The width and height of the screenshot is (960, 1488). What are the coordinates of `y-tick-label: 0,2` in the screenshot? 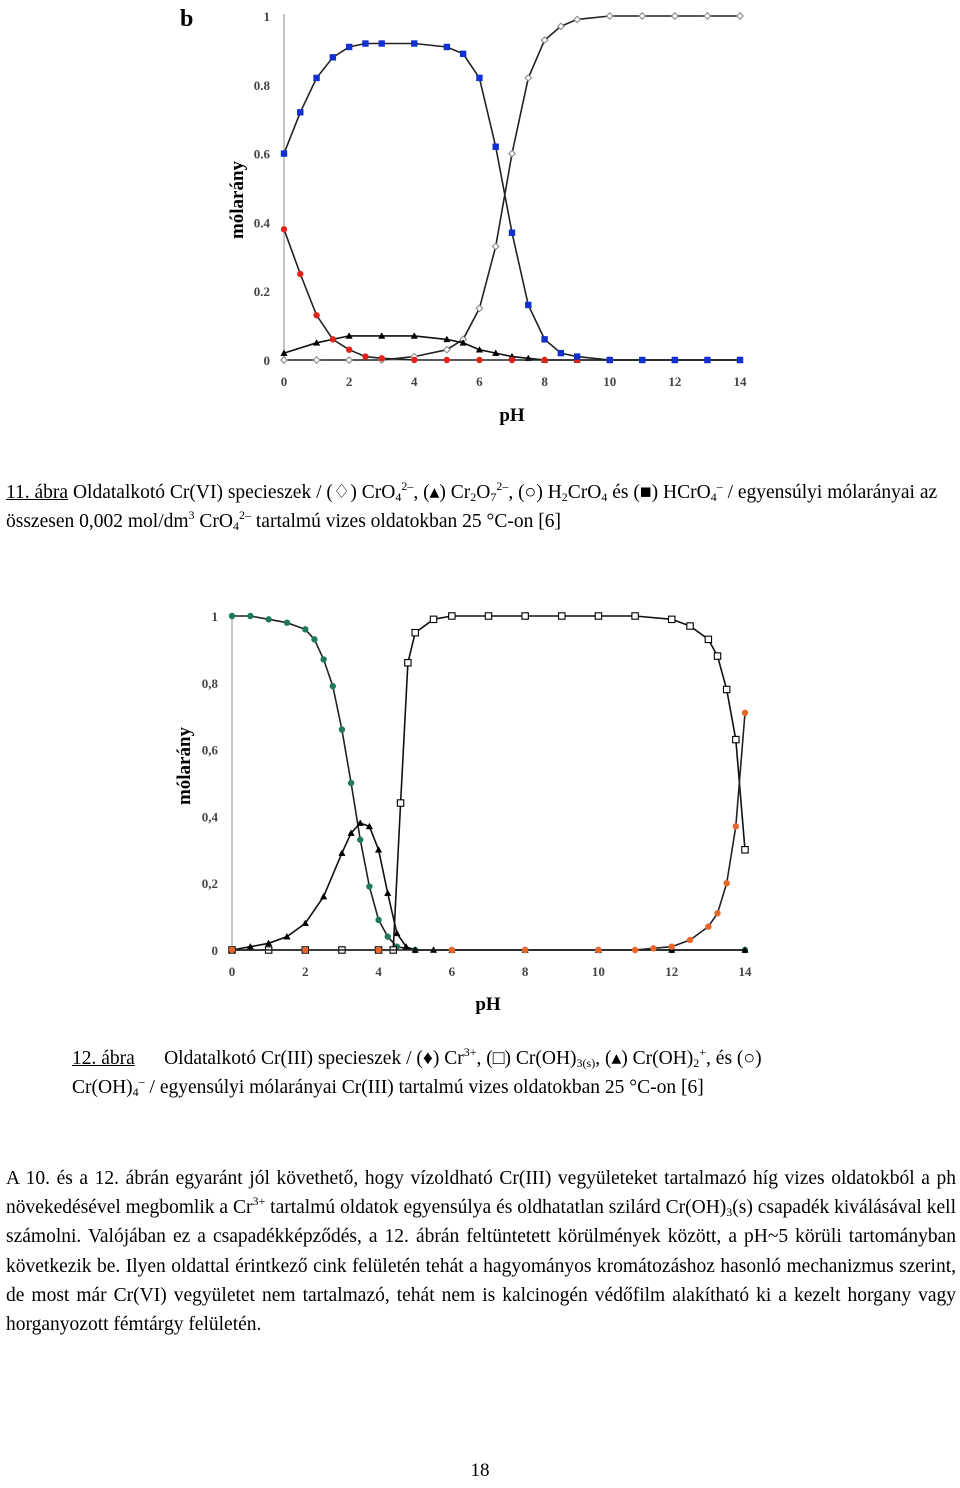 It's located at (210, 883).